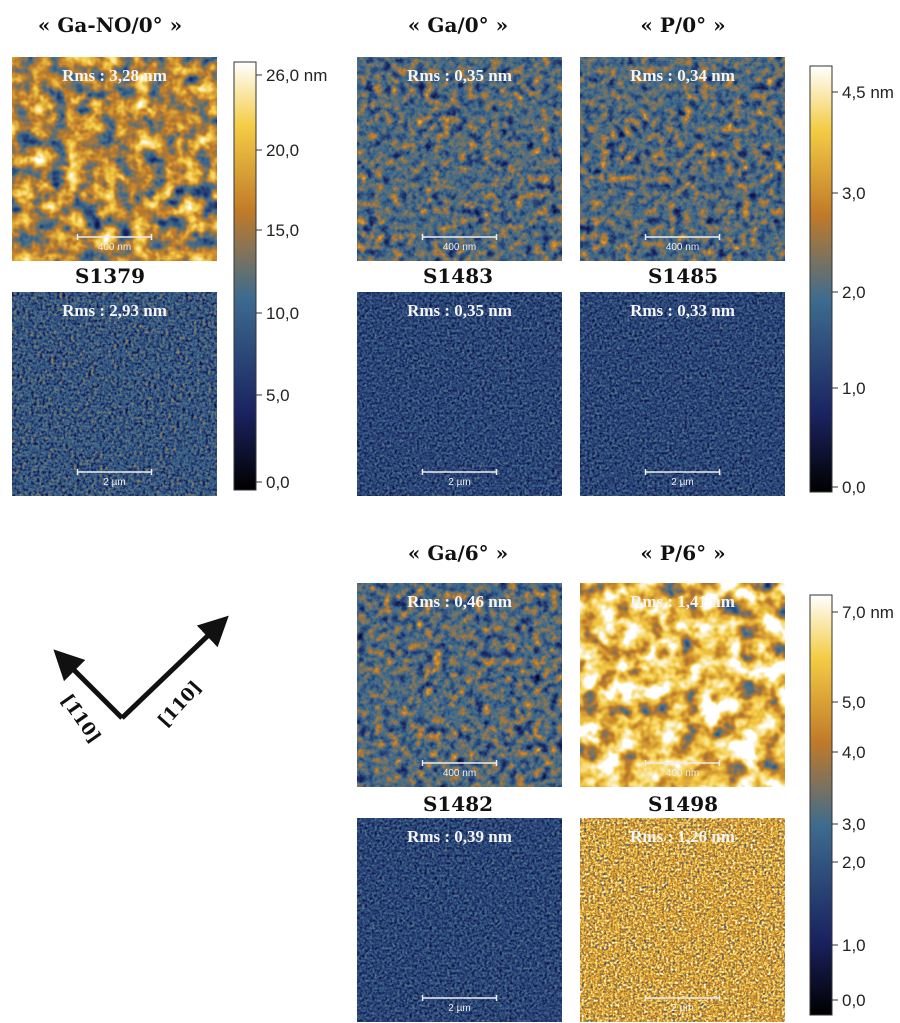  I want to click on rms-label: Rms : 0,33 nm, so click(682, 310).